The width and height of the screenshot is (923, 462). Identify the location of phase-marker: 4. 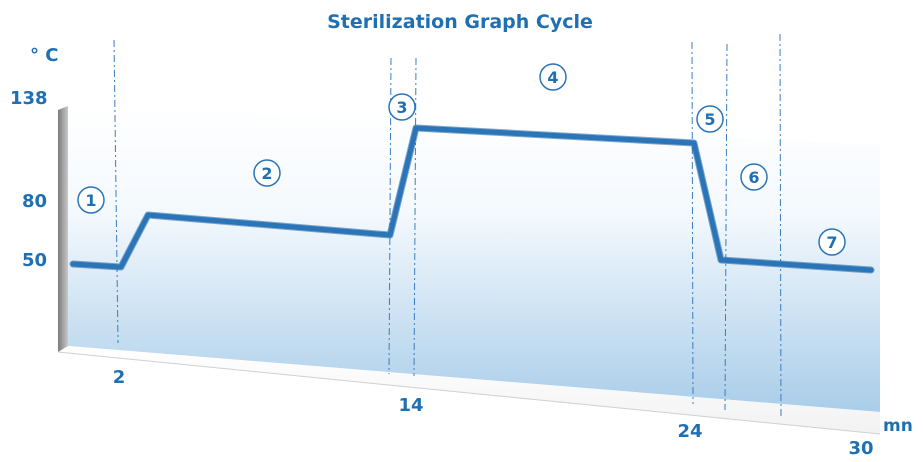
(553, 77).